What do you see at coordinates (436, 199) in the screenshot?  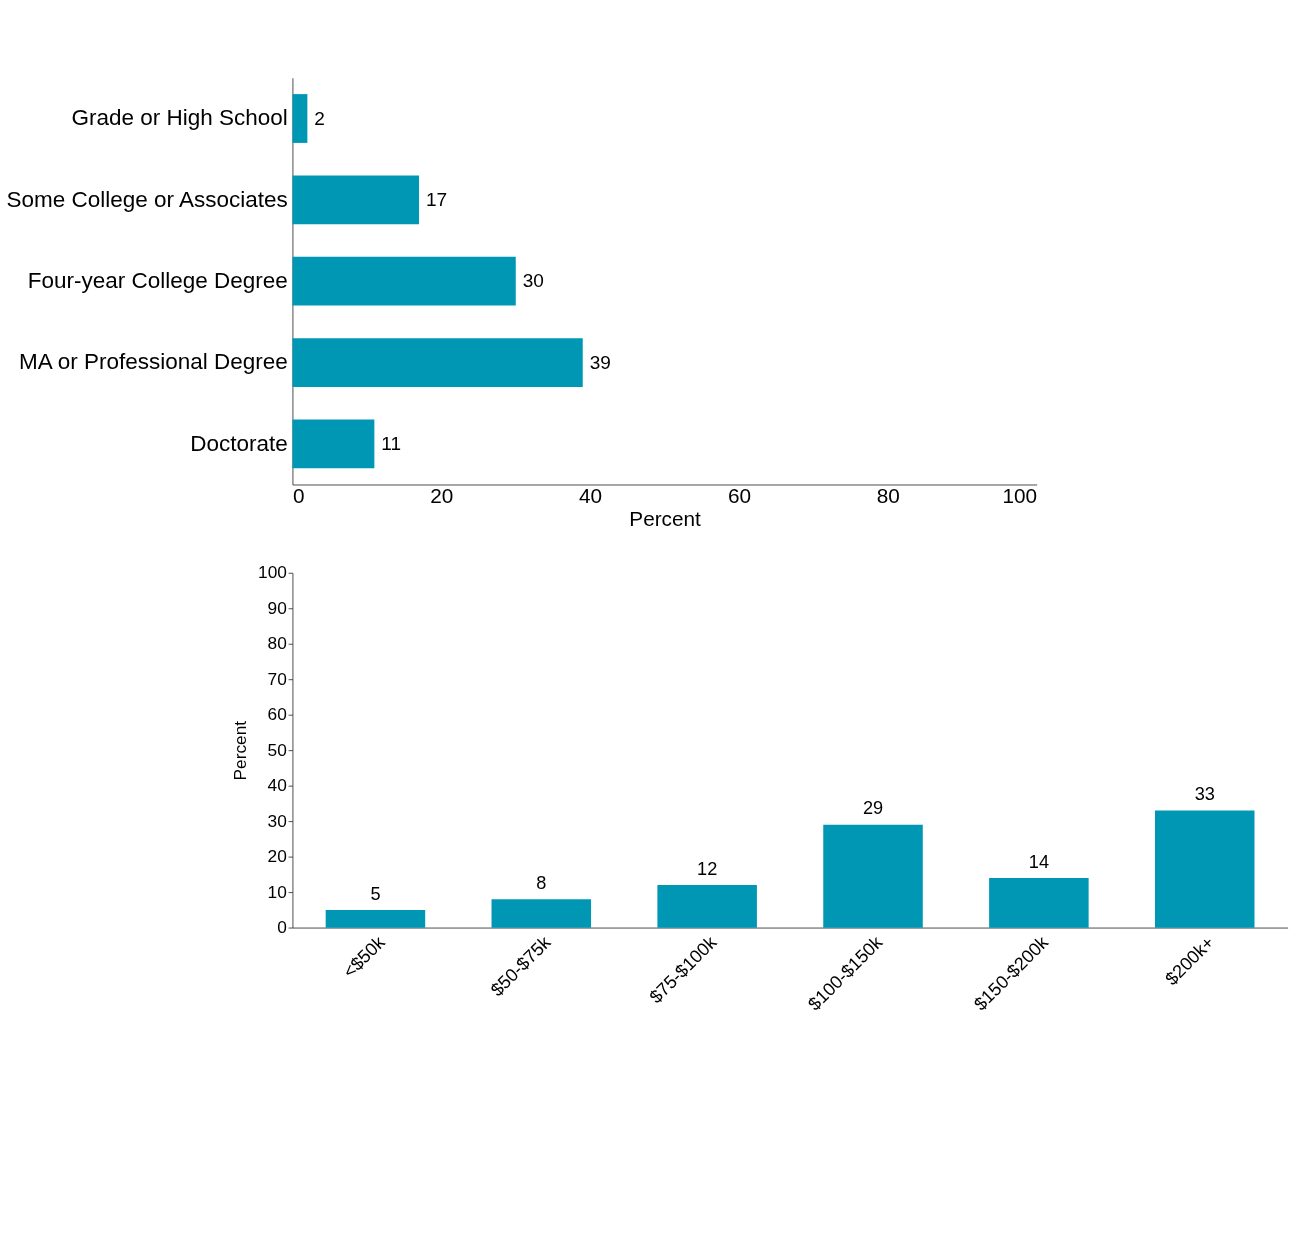 I see `data-label: 17` at bounding box center [436, 199].